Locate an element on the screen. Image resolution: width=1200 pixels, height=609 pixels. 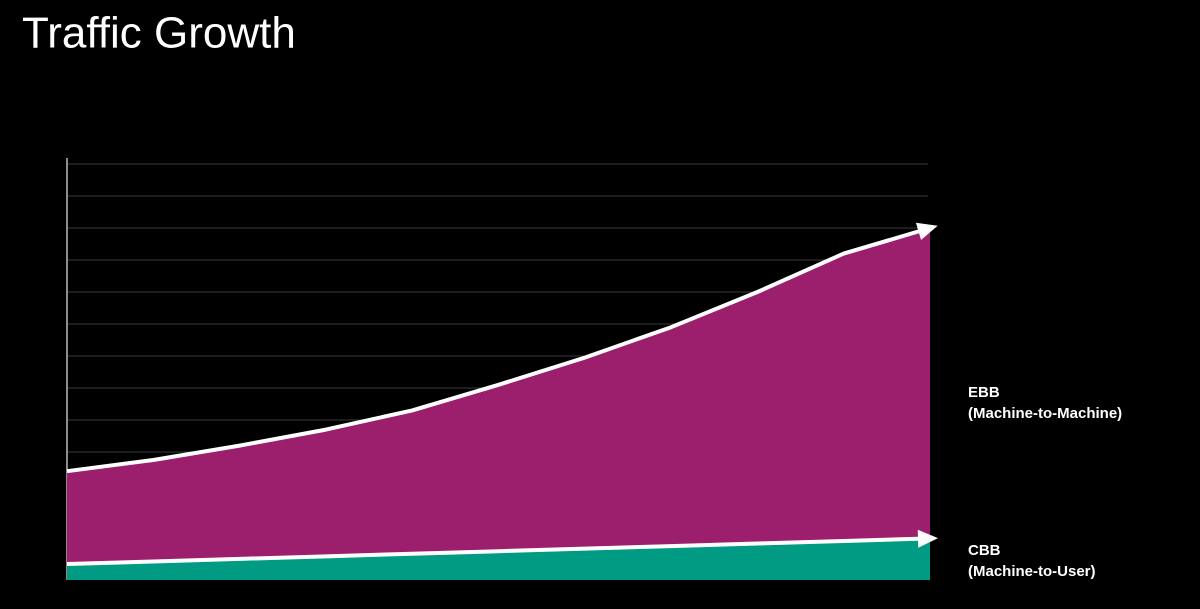
legend-description: (Machine-to-User) is located at coordinates (1032, 571).